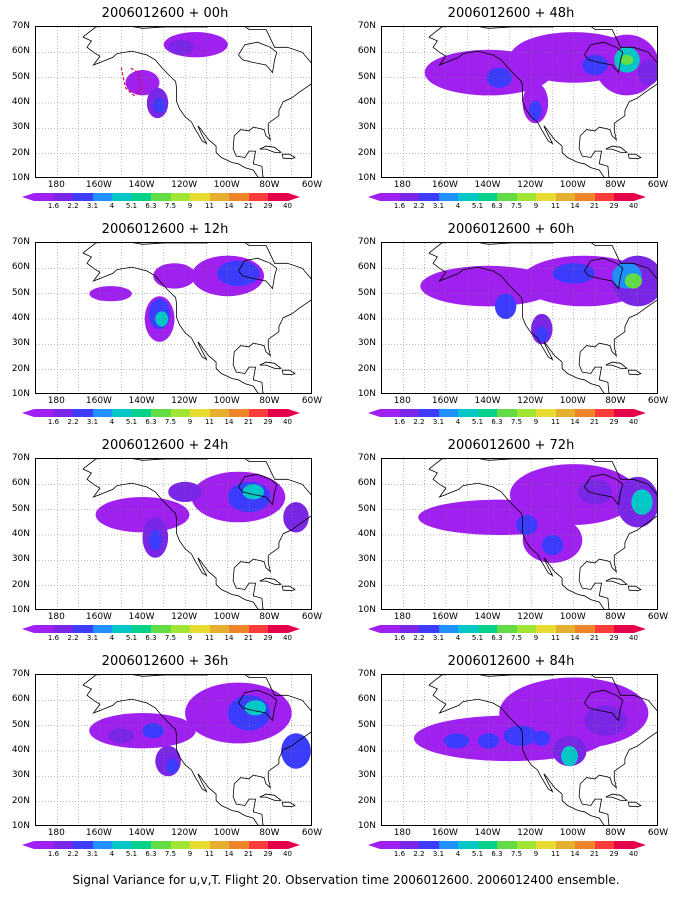 The height and width of the screenshot is (900, 692). I want to click on colorbar-label: 21, so click(594, 854).